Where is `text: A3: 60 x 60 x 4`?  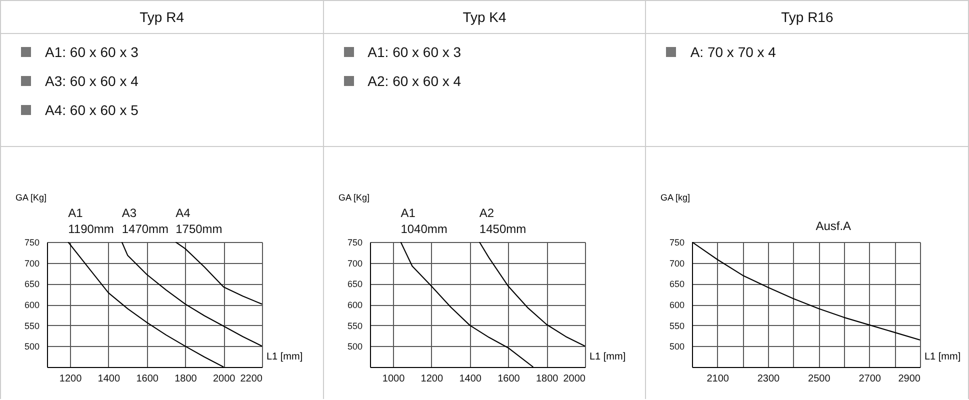
text: A3: 60 x 60 x 4 is located at coordinates (92, 81).